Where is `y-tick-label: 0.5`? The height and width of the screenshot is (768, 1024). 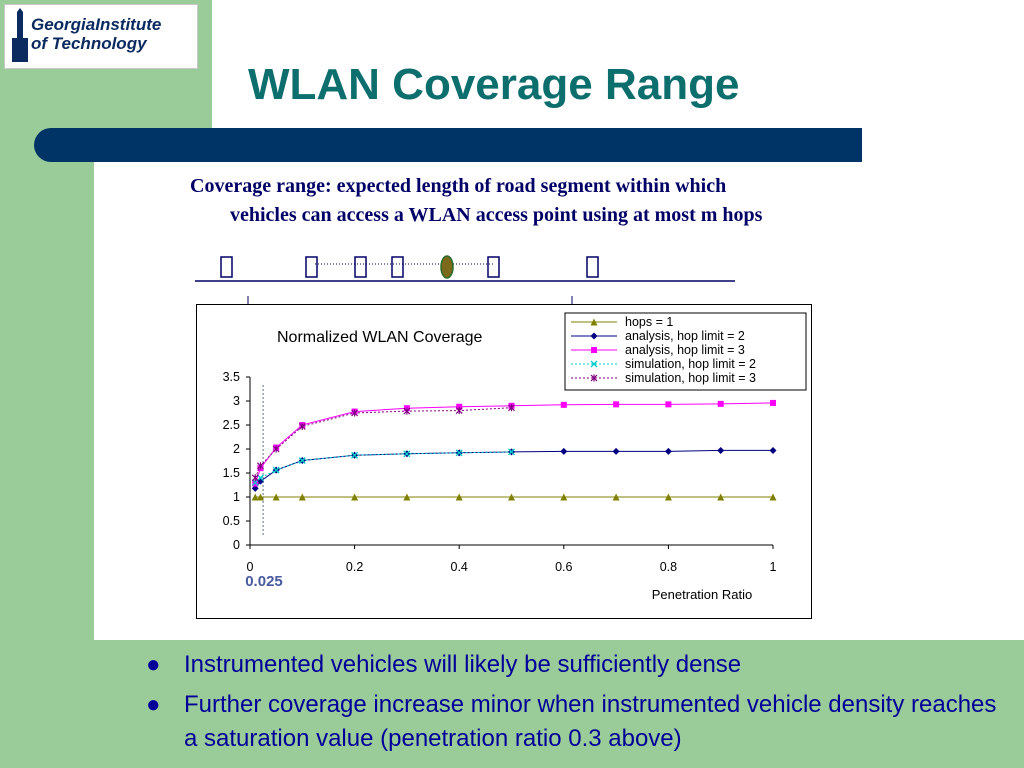 y-tick-label: 0.5 is located at coordinates (231, 521).